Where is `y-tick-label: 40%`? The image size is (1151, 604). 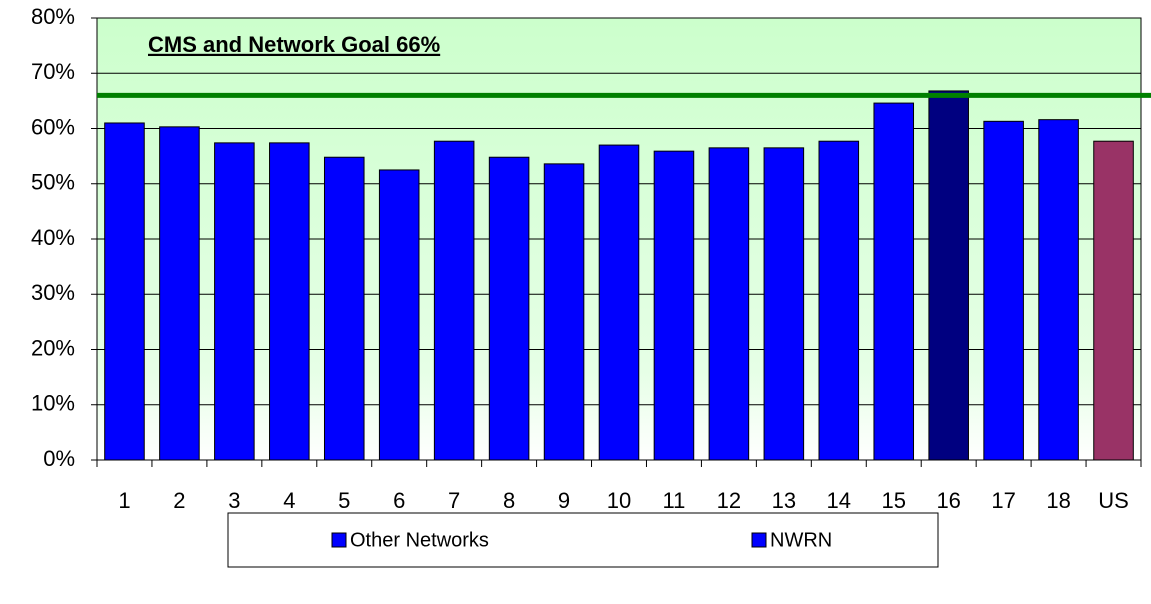
y-tick-label: 40% is located at coordinates (53, 237).